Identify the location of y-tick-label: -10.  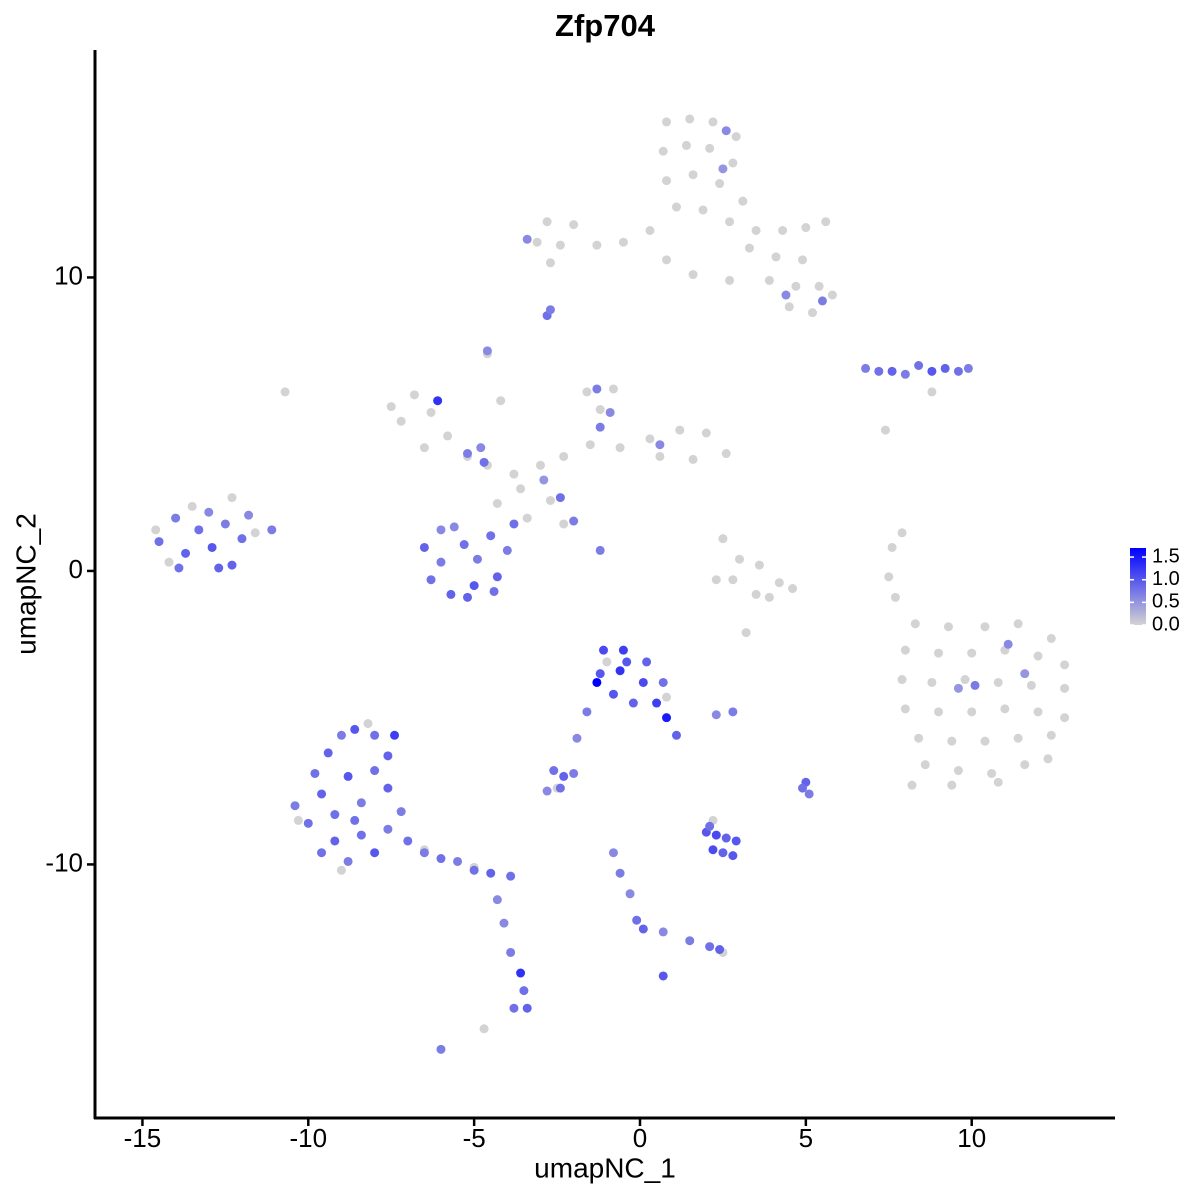
(64, 862).